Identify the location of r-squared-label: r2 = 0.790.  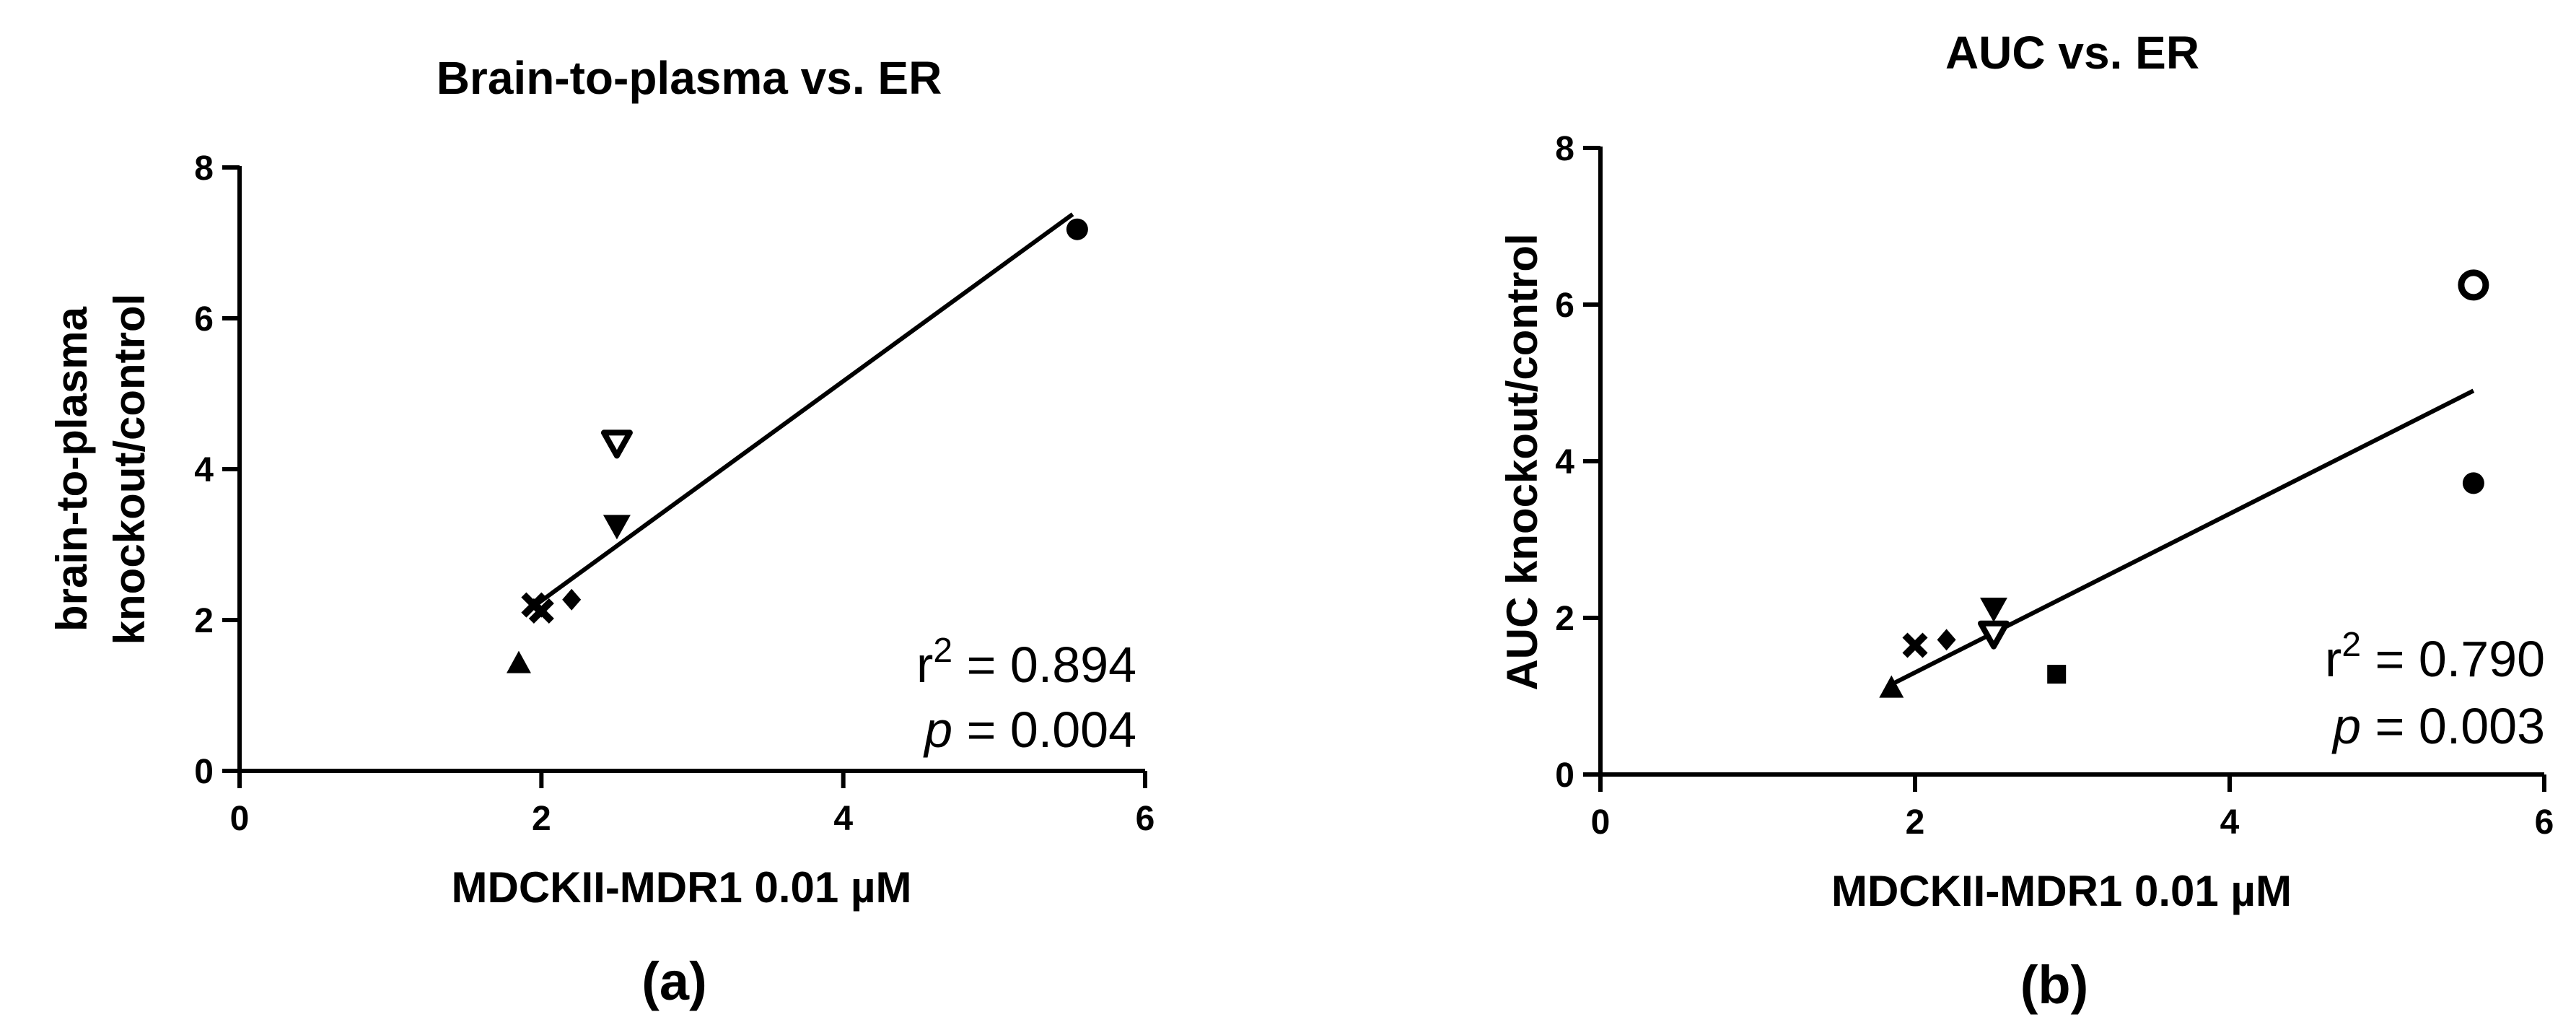
(2435, 656).